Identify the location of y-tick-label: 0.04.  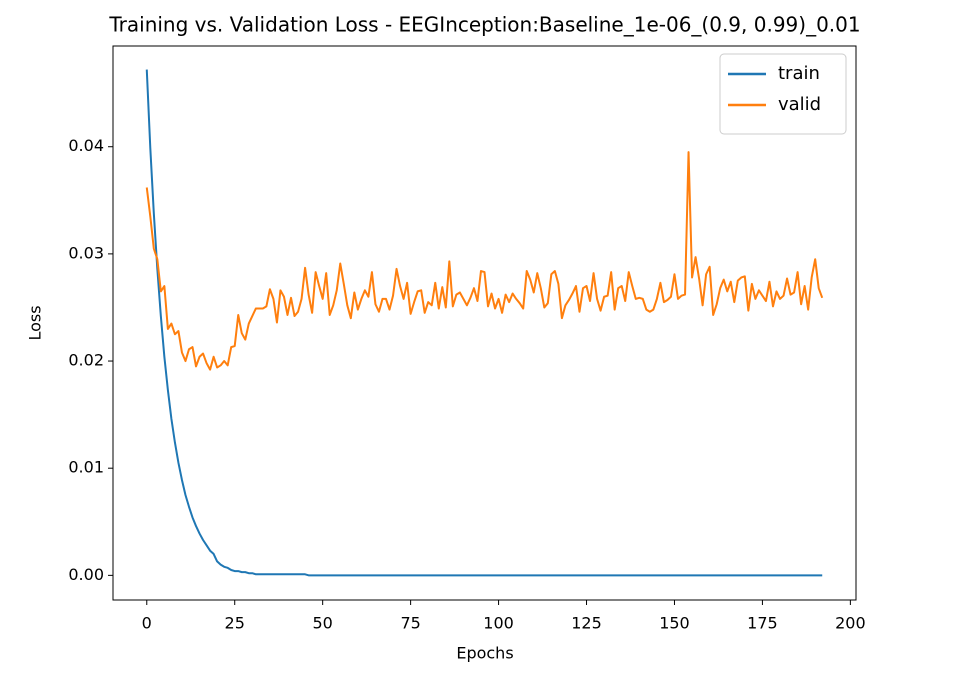
(86, 145).